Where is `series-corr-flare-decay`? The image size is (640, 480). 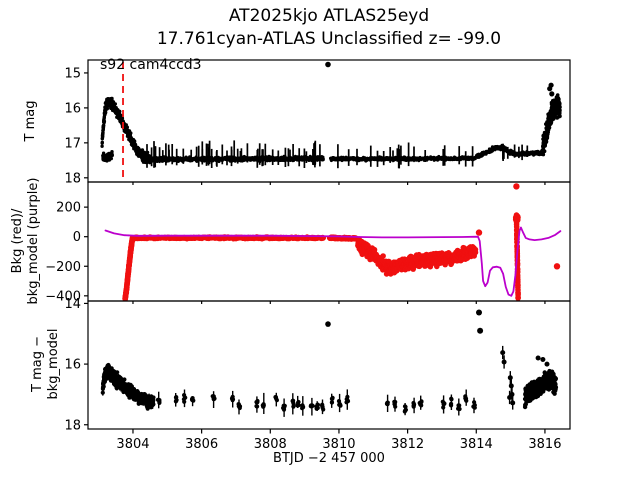
series-corr-flare-decay is located at coordinates (136, 393).